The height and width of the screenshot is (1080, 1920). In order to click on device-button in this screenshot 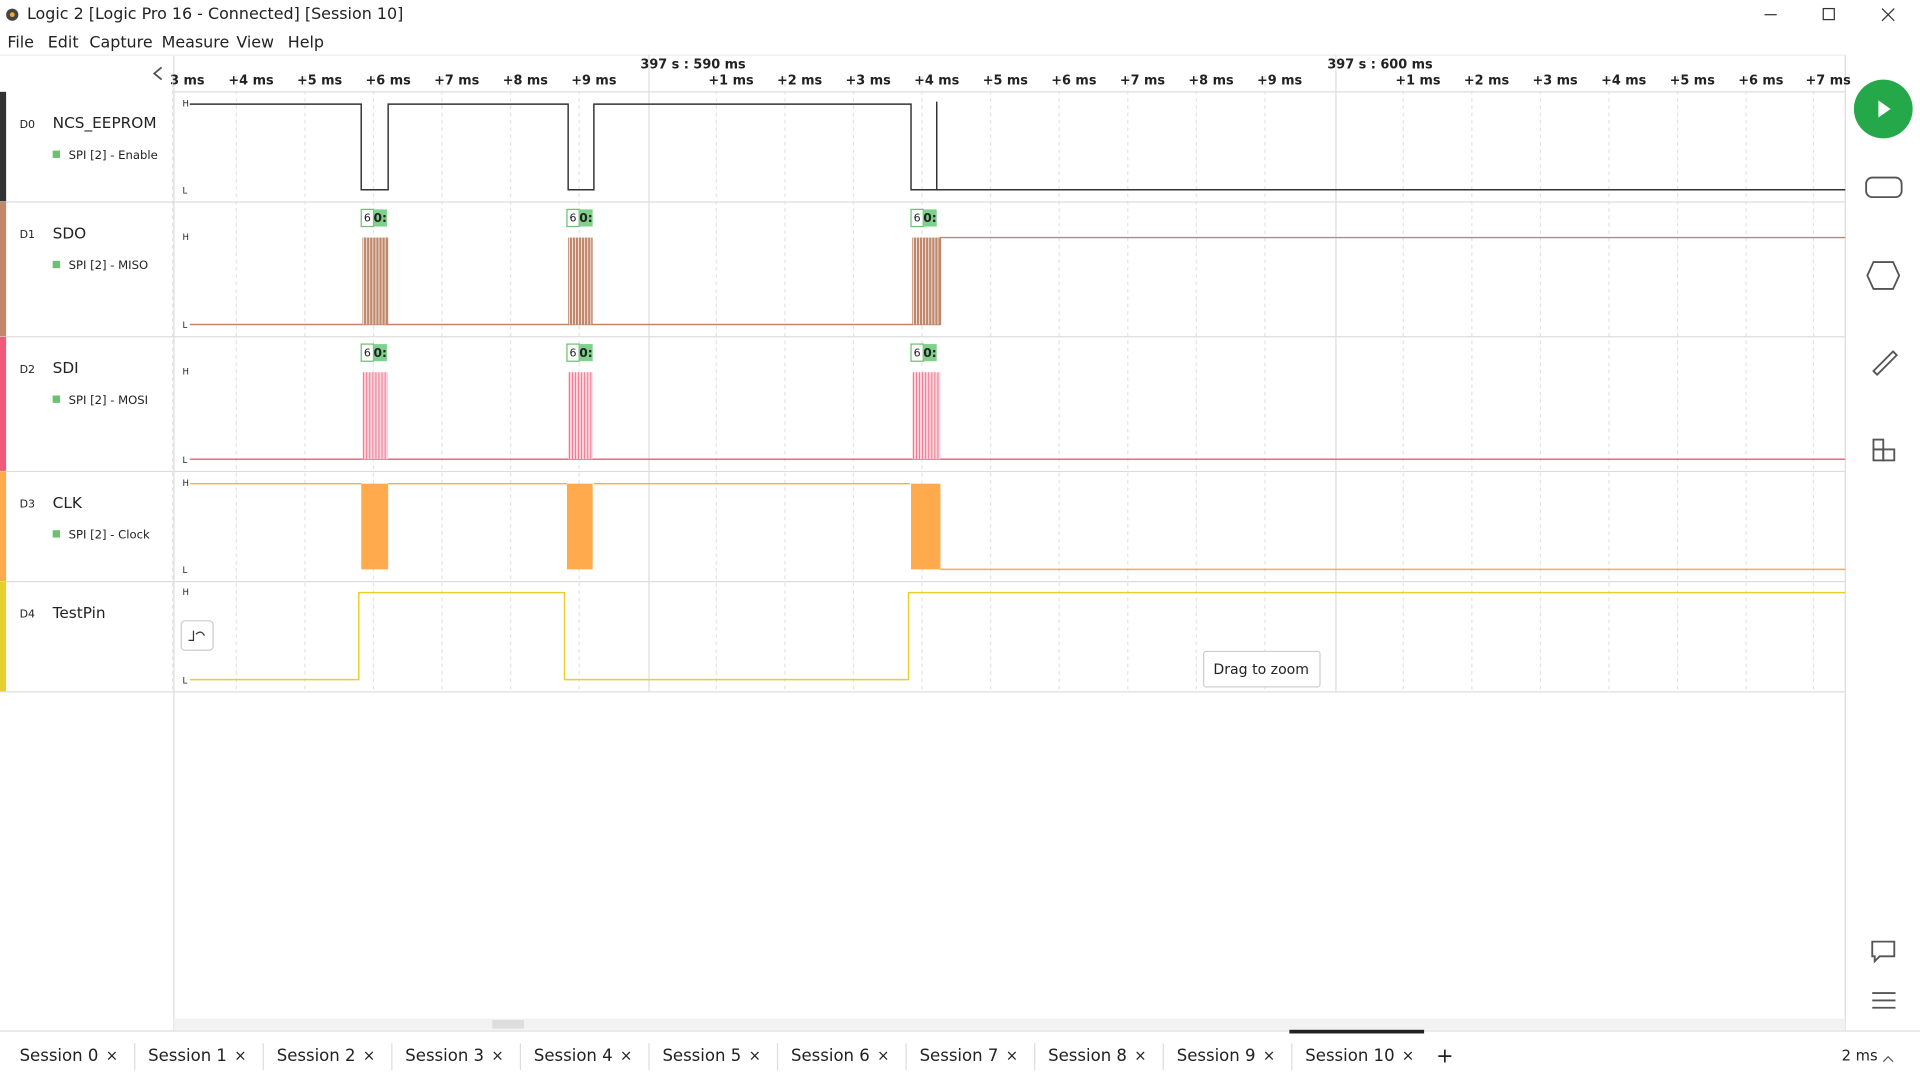, I will do `click(1884, 187)`.